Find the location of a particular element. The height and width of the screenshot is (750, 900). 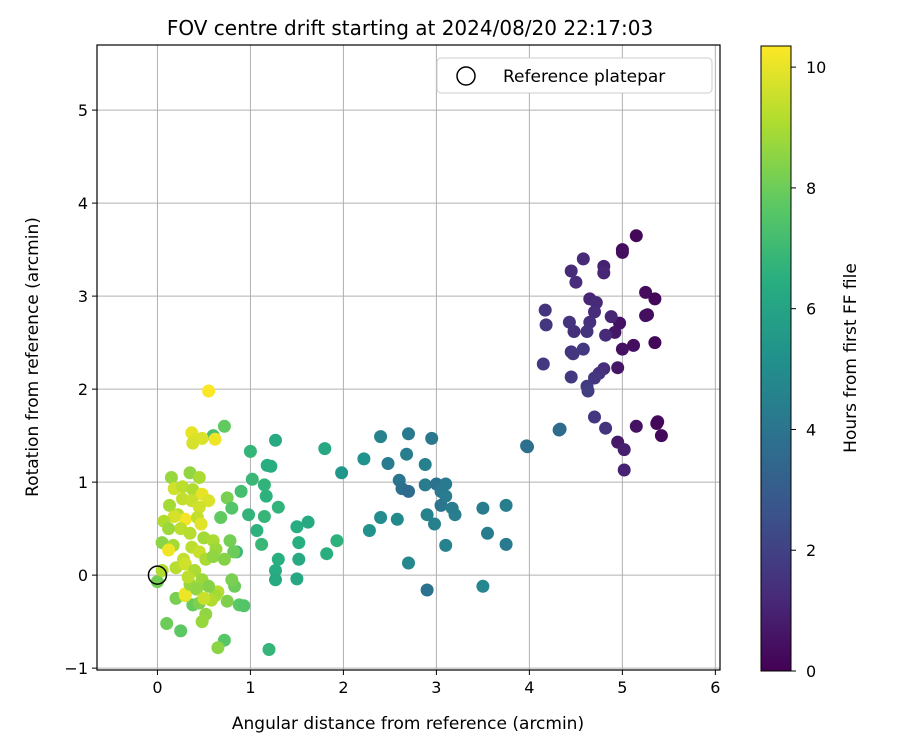

x-ticks: 0 1 2 3 4 5 6 is located at coordinates (436, 683).